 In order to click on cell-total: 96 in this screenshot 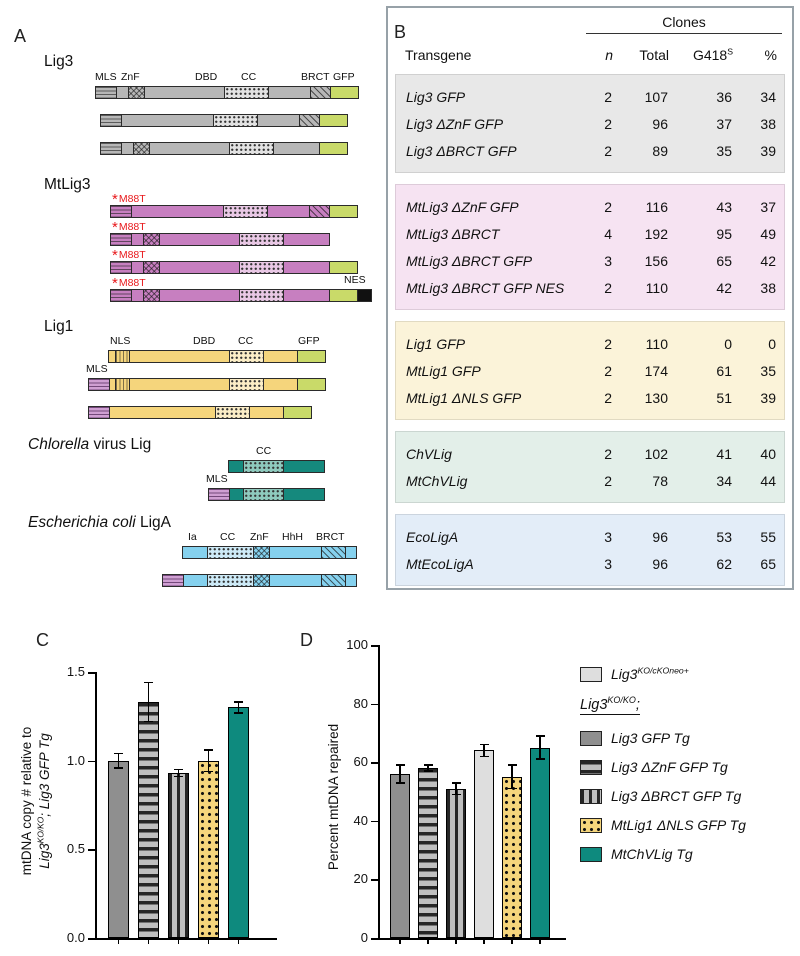, I will do `click(660, 123)`.